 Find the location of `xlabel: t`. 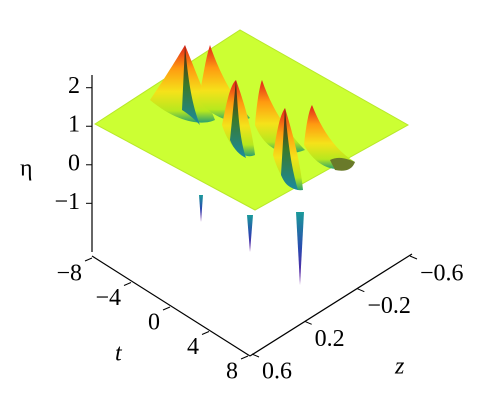

xlabel: t is located at coordinates (119, 354).